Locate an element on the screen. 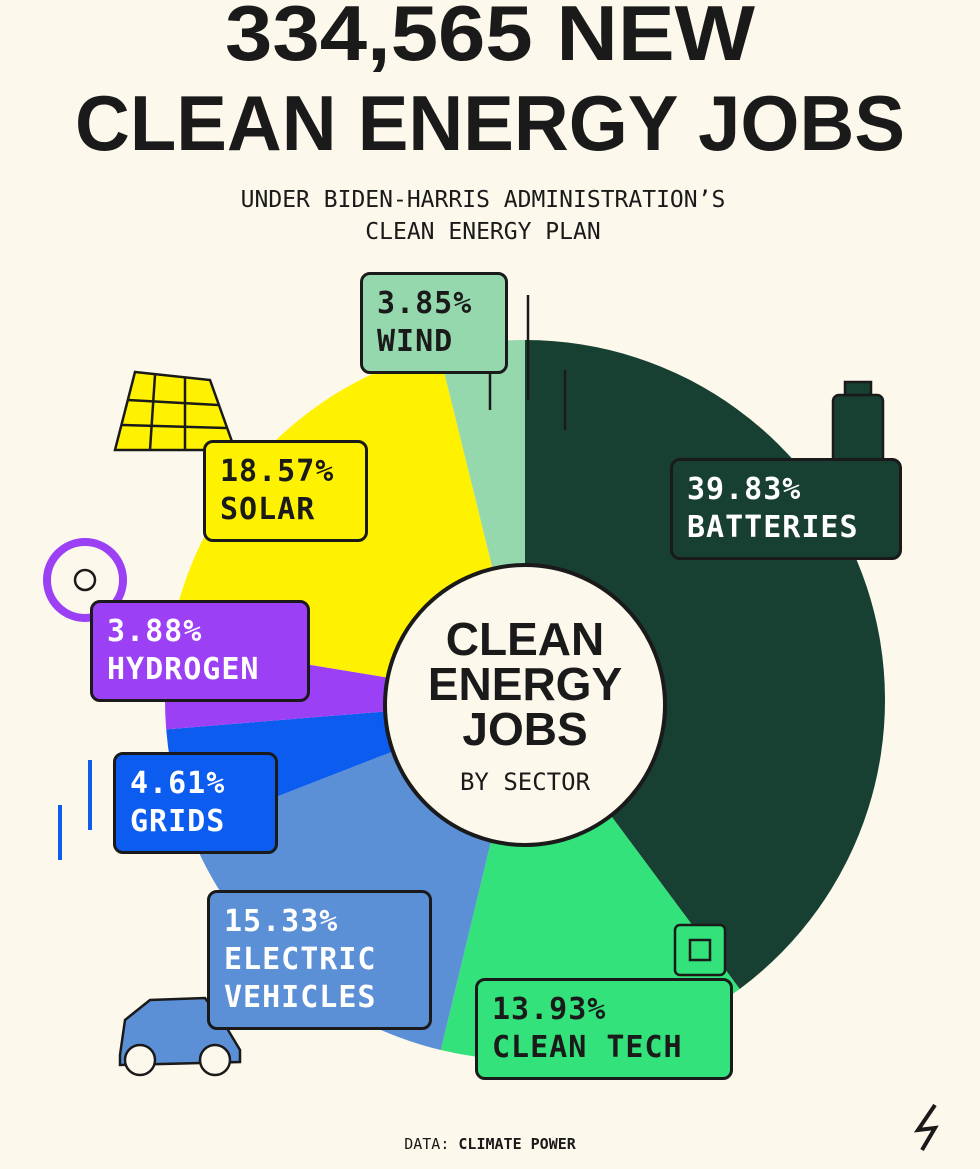  category-label: CLEAN TECH is located at coordinates (587, 1047).